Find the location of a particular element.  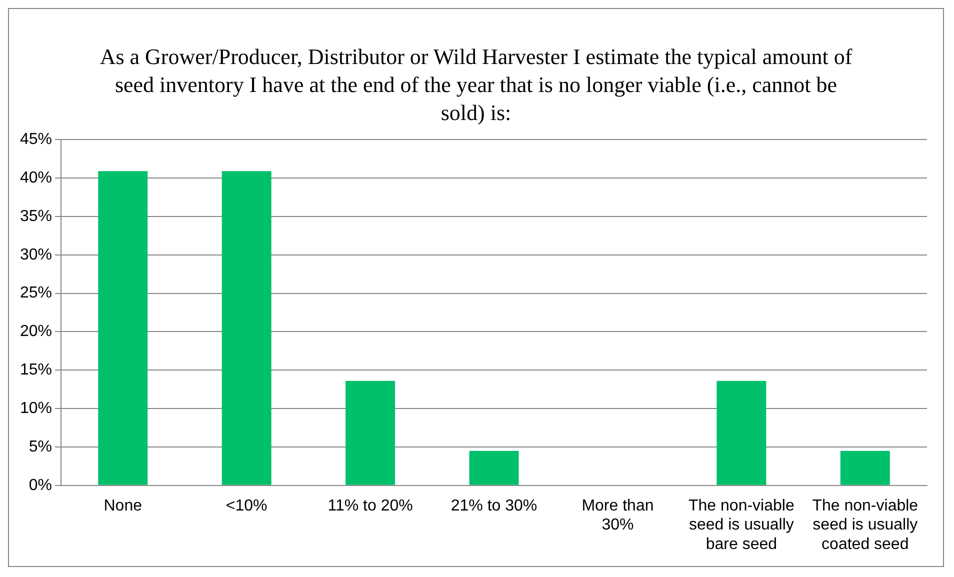

chart-title: As a Grower/Producer, Distributor or Wild Harvester I estimate the typical amount of seed inventory I have at the end of the year that is no longer viable (i.e., cannot be sold) is: is located at coordinates (476, 85).